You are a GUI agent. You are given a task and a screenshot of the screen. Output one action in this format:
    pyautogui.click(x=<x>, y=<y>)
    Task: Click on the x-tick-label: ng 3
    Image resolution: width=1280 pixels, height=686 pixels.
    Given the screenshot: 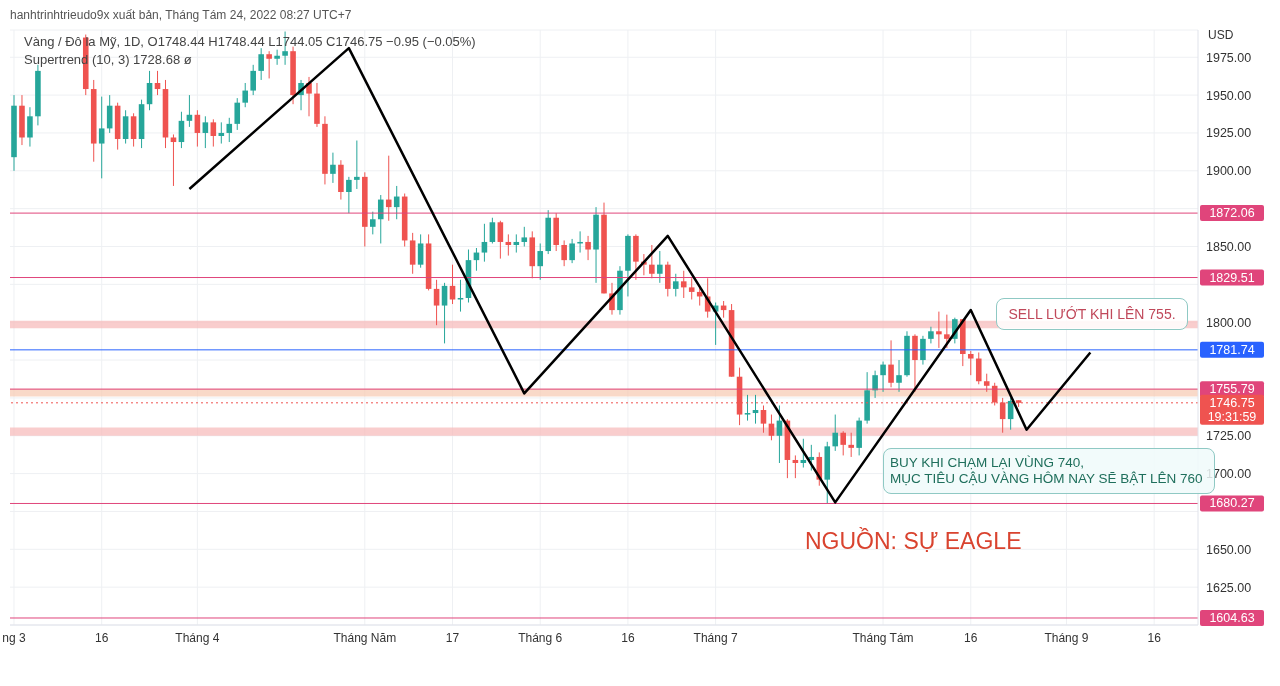 What is the action you would take?
    pyautogui.click(x=14, y=637)
    